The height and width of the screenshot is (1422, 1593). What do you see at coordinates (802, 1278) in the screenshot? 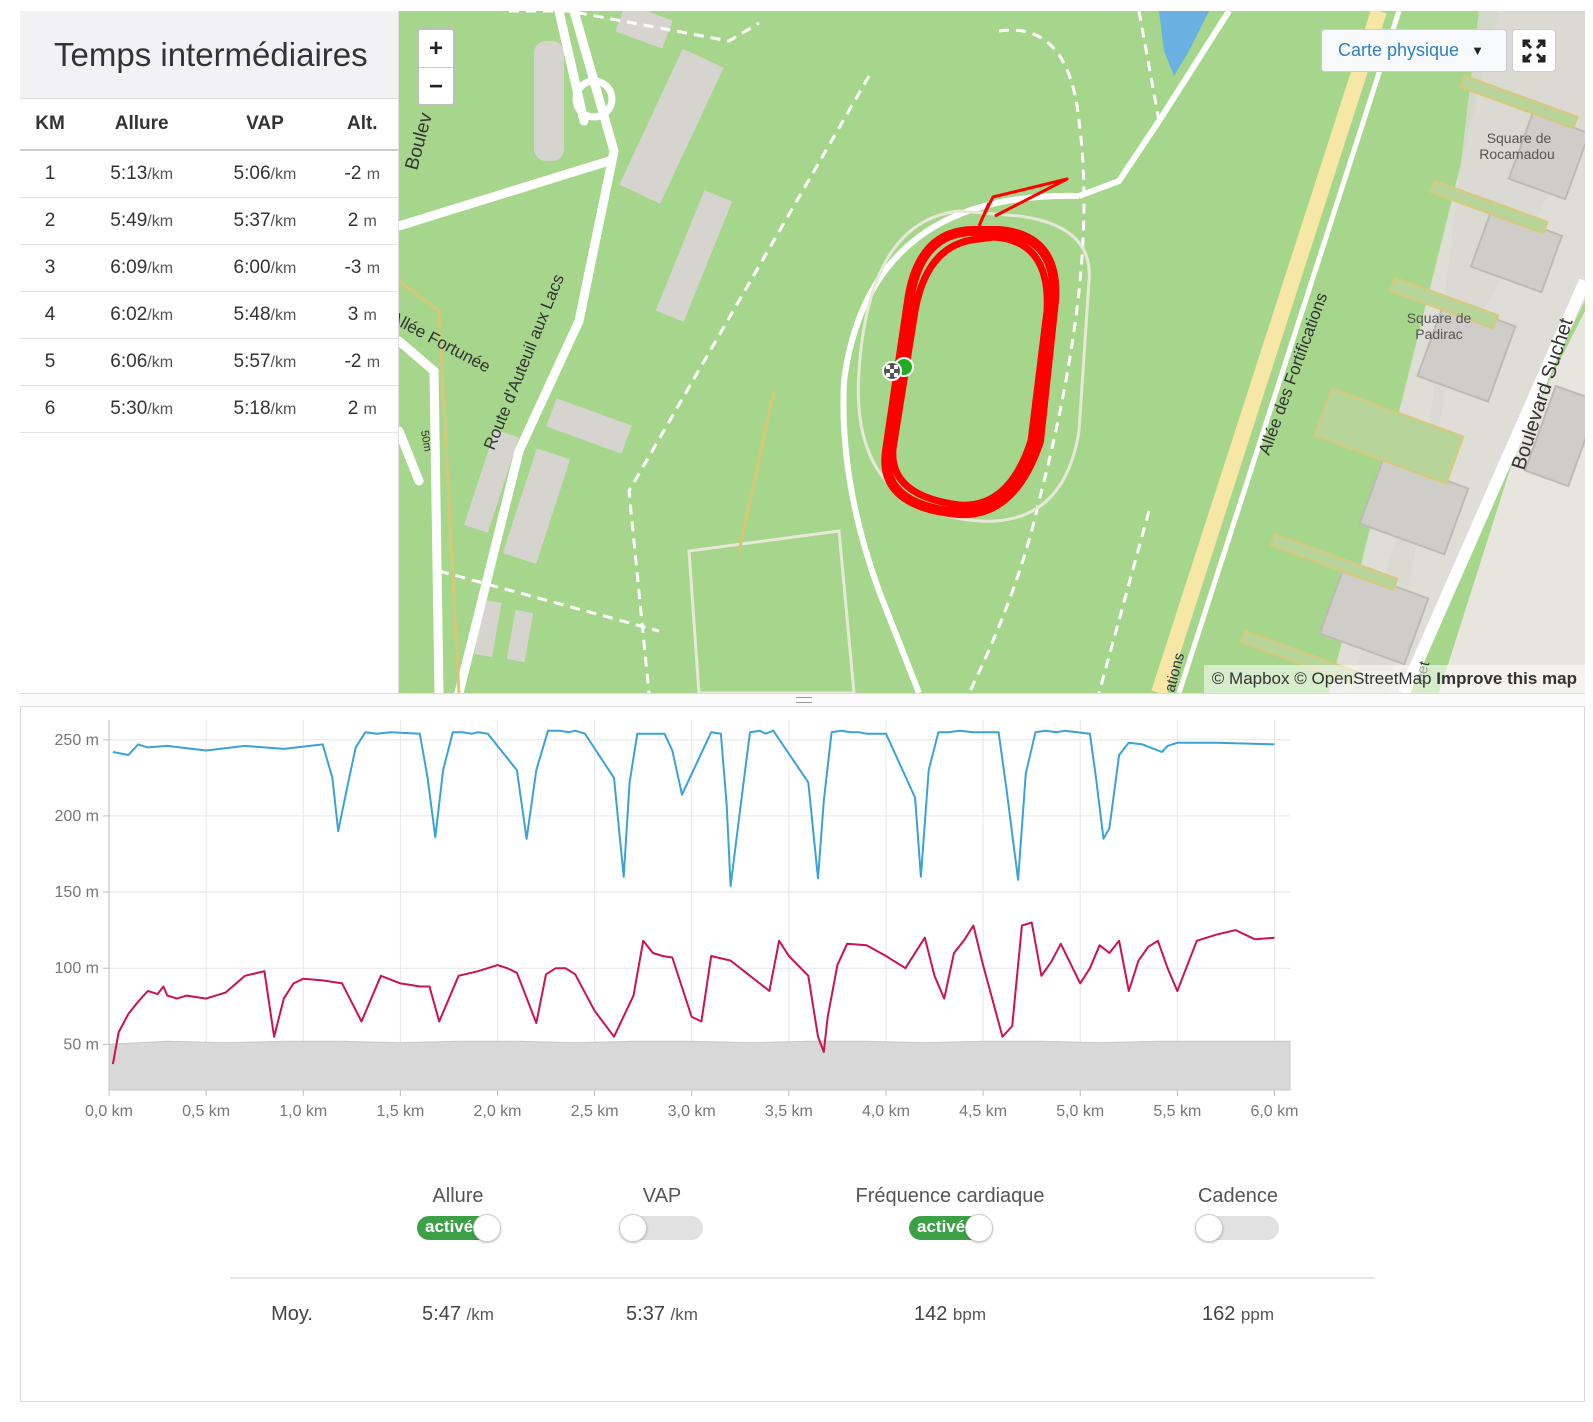
I see `metrics-divider` at bounding box center [802, 1278].